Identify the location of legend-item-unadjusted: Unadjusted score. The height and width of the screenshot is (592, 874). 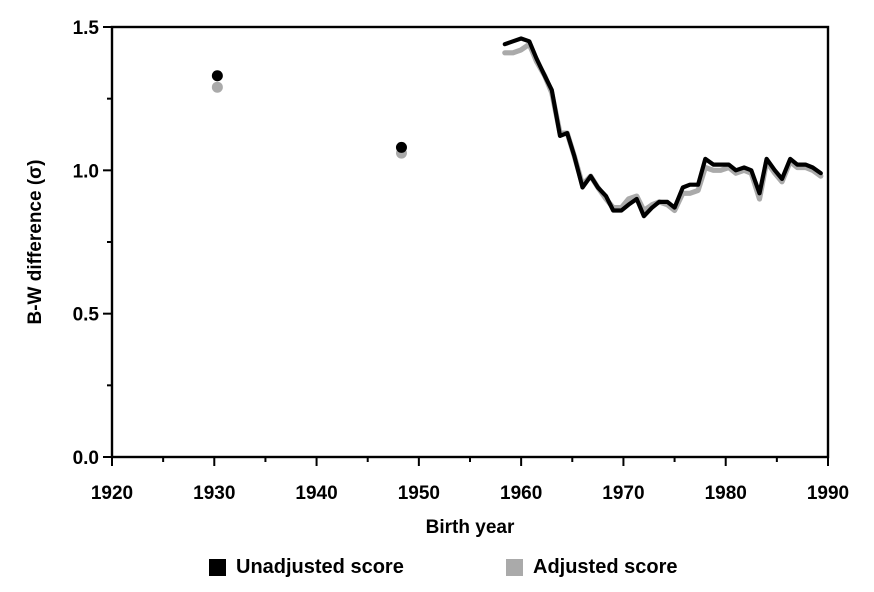
(306, 567).